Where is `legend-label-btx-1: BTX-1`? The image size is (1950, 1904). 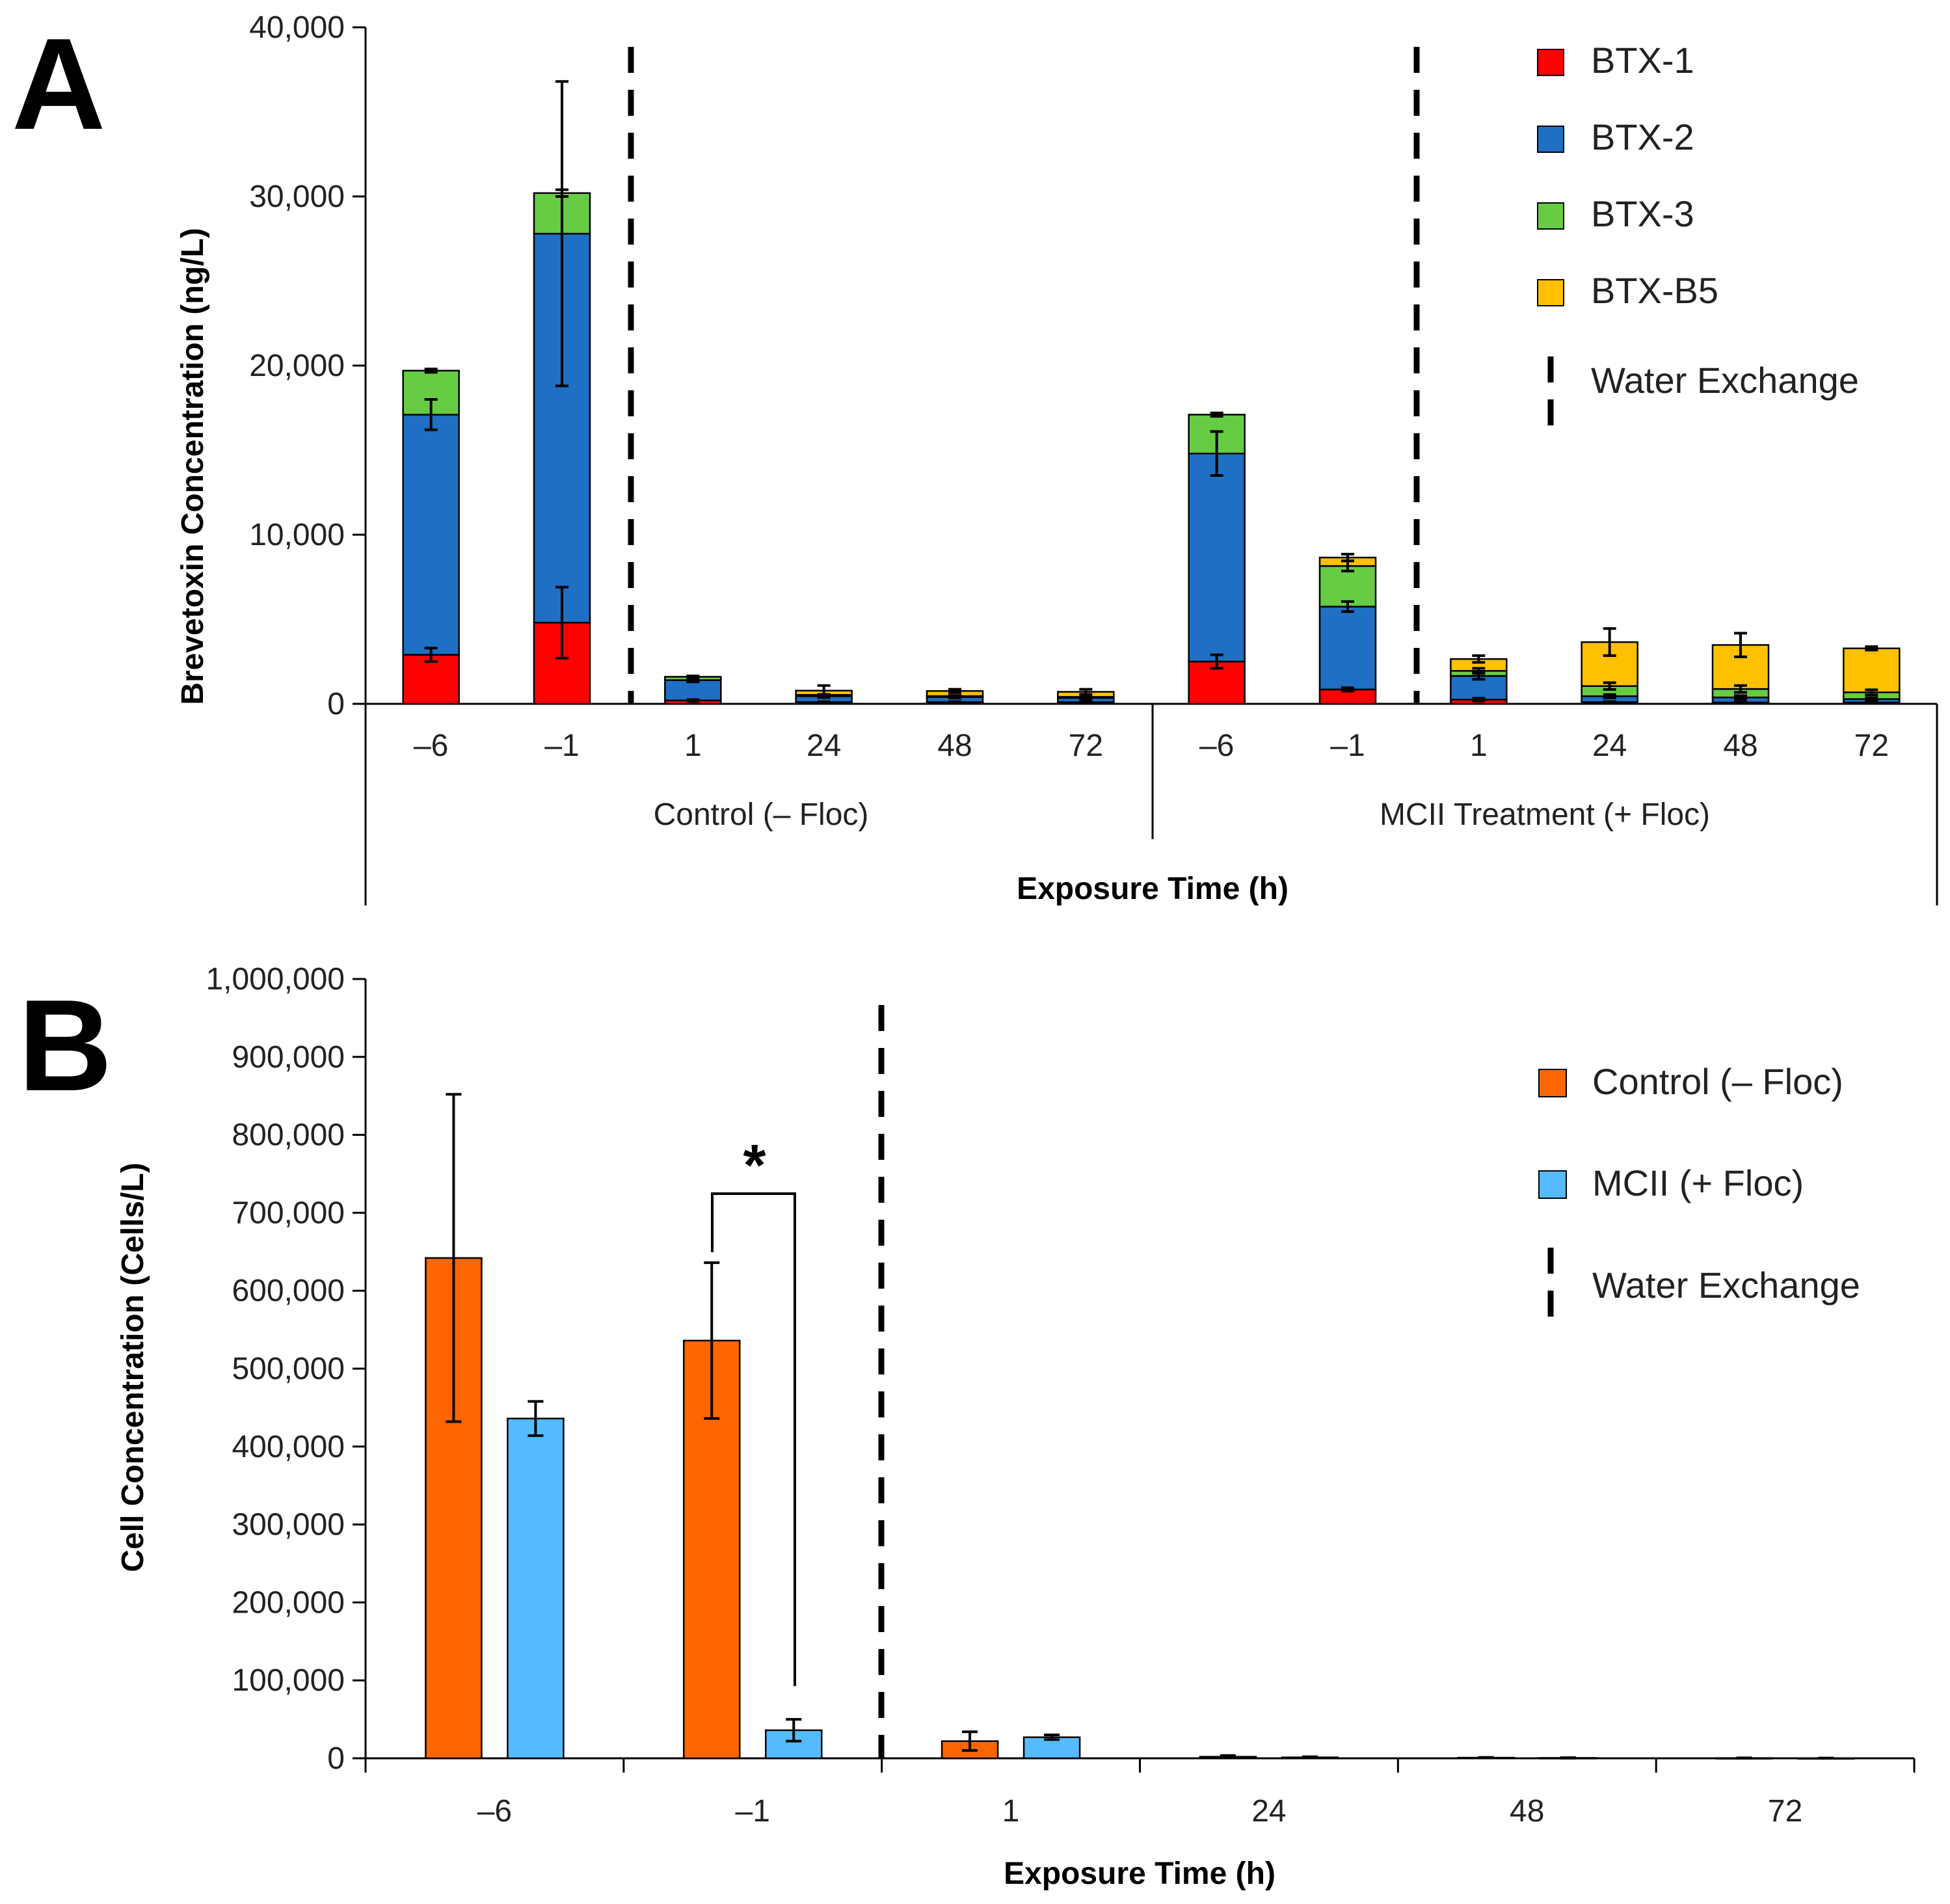
legend-label-btx-1: BTX-1 is located at coordinates (1642, 61).